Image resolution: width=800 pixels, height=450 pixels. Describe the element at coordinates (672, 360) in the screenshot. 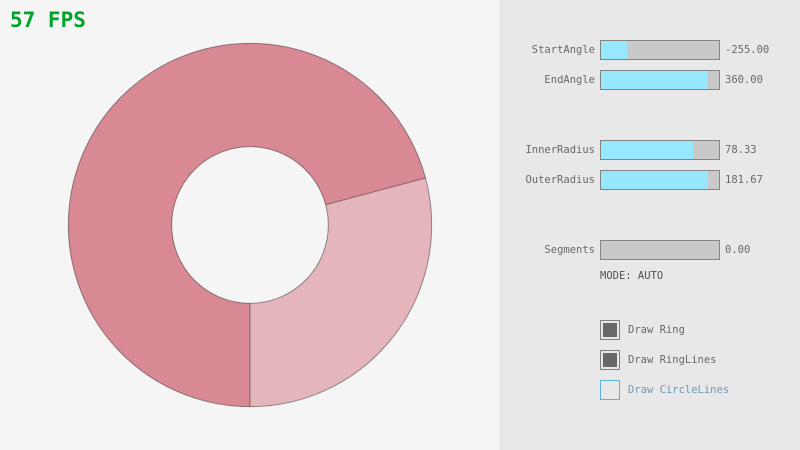

I see `checkbox-label: Draw RingLines` at that location.